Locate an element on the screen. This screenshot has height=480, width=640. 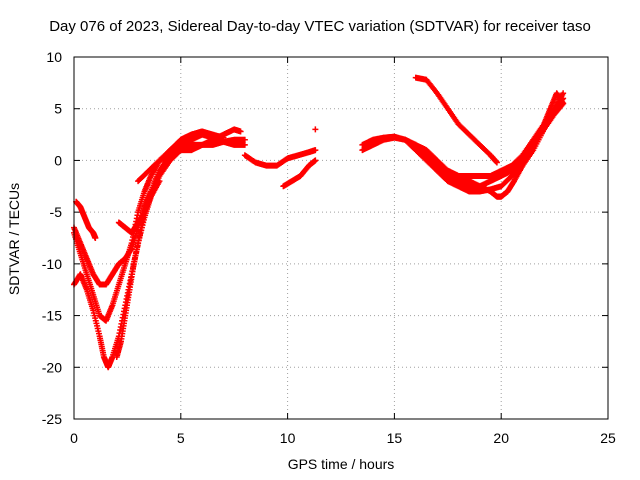
x-tick-label: 10 is located at coordinates (288, 438).